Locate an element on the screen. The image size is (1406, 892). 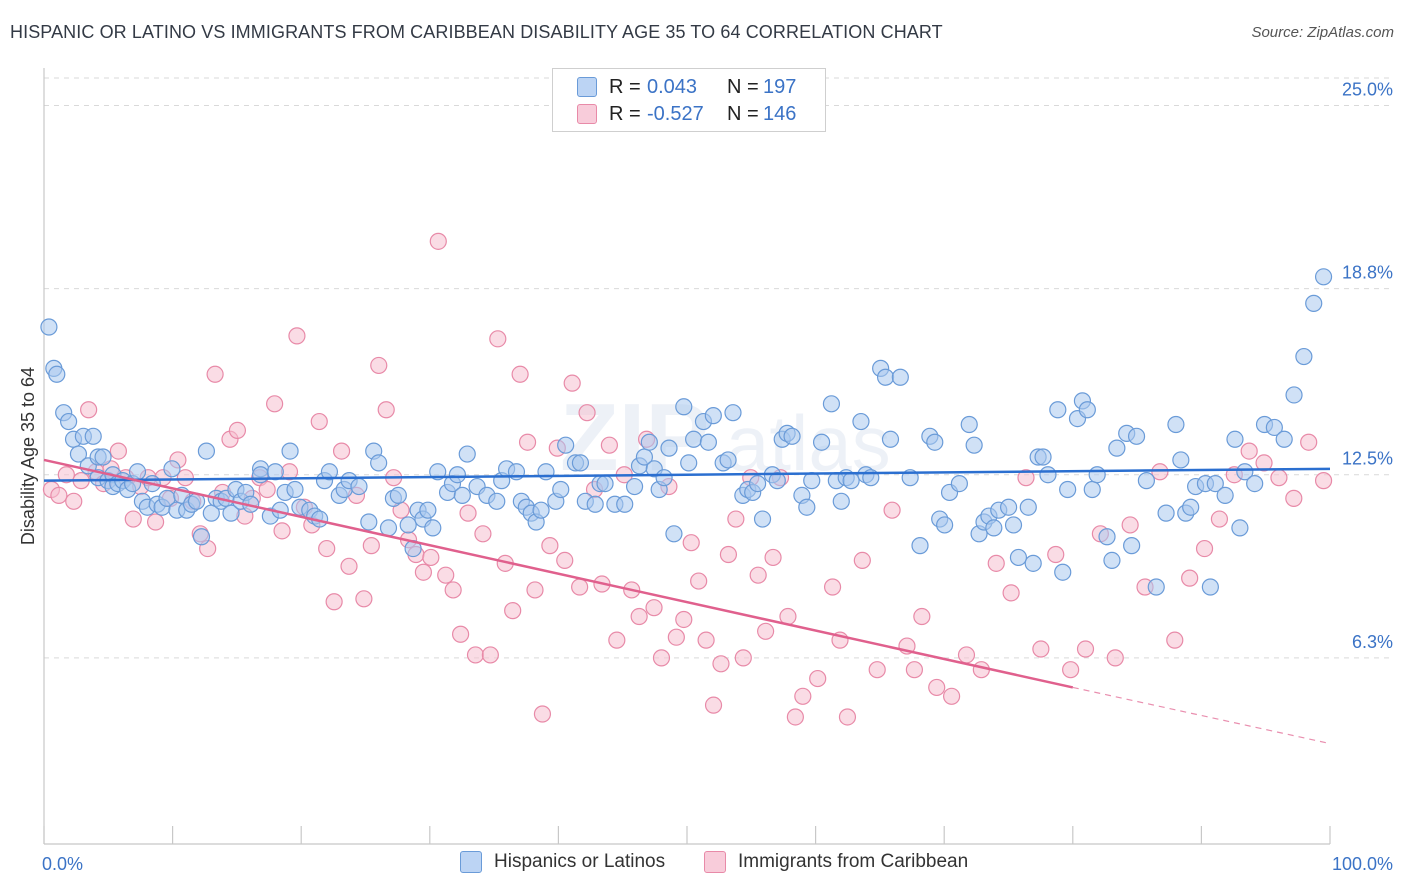
correlation-legend: R = 0.043 N = 197 R = -0.527 N = 146 is located at coordinates (689, 100).